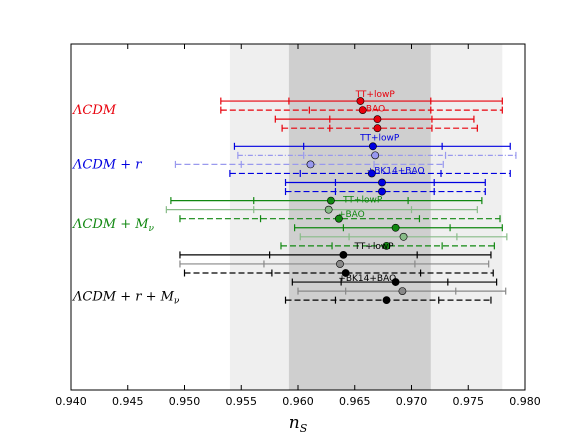 Image resolution: width=581 pixels, height=436 pixels. I want to click on x-tick-label: 0.960, so click(298, 401).